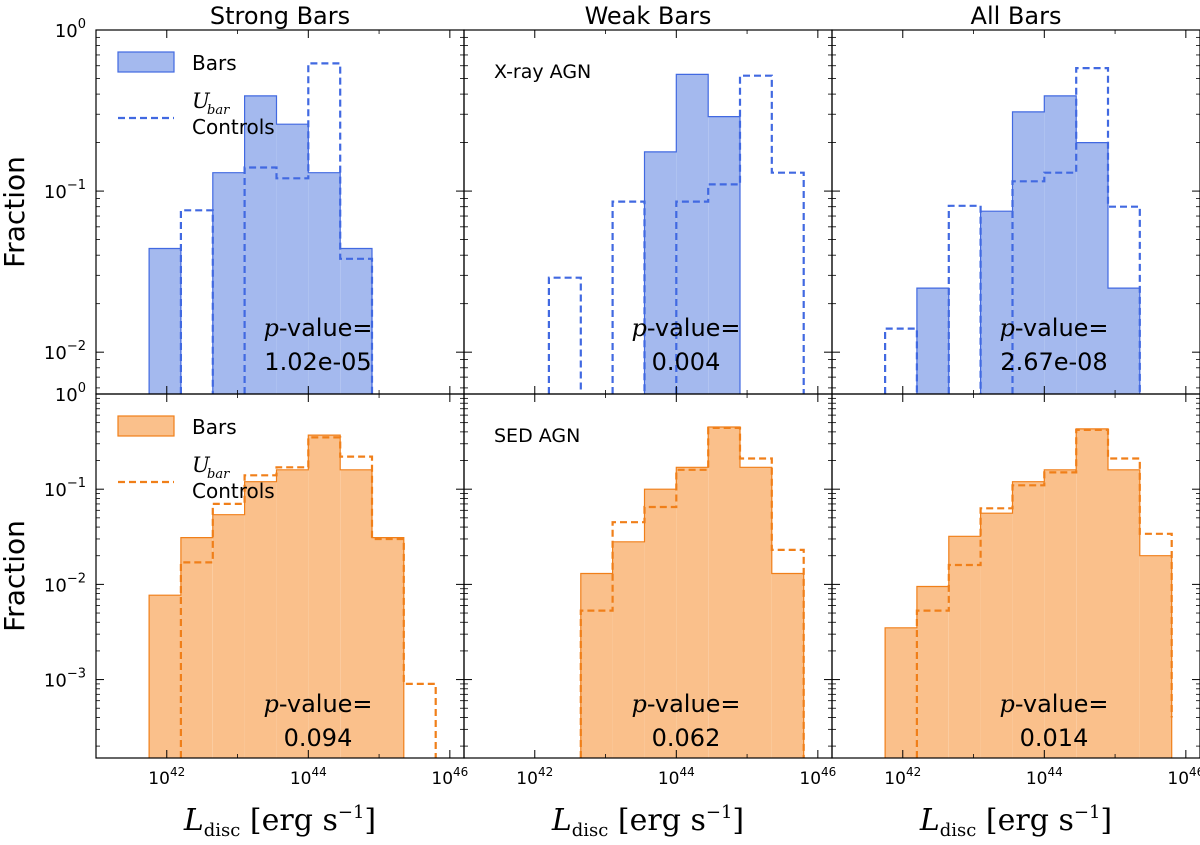 The width and height of the screenshot is (1200, 845). I want to click on y-tick-label: 10⁻³, so click(65, 679).